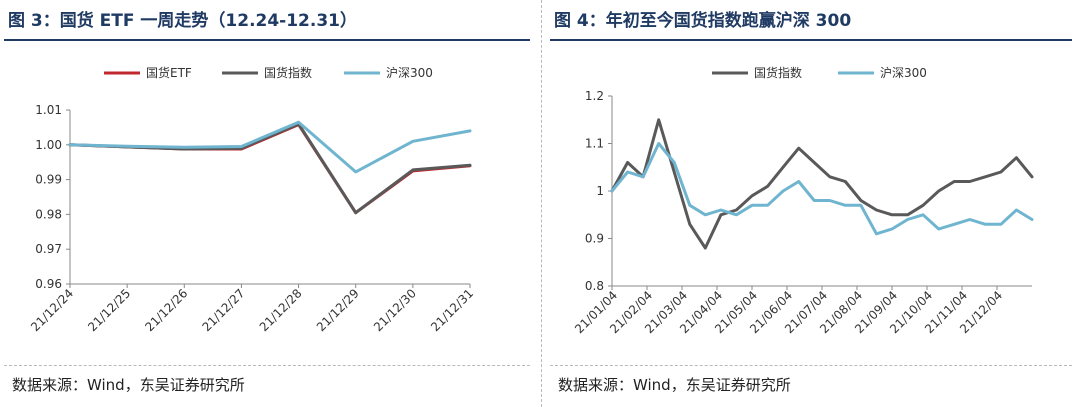 The height and width of the screenshot is (407, 1080). What do you see at coordinates (48, 180) in the screenshot?
I see `y-tick-label: 0.99` at bounding box center [48, 180].